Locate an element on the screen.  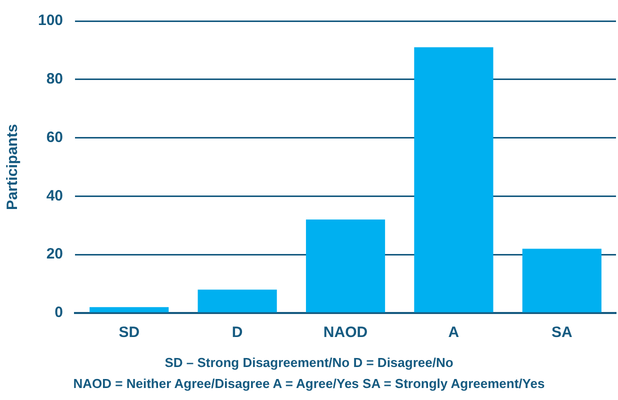
y-tick-label: 80 is located at coordinates (55, 79).